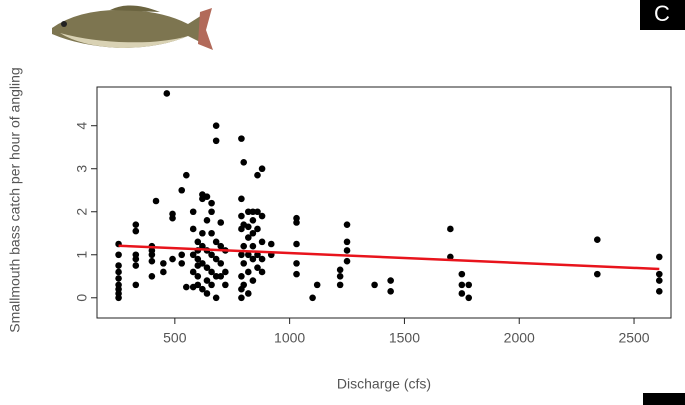  I want to click on y-tick-label: 1, so click(82, 255).